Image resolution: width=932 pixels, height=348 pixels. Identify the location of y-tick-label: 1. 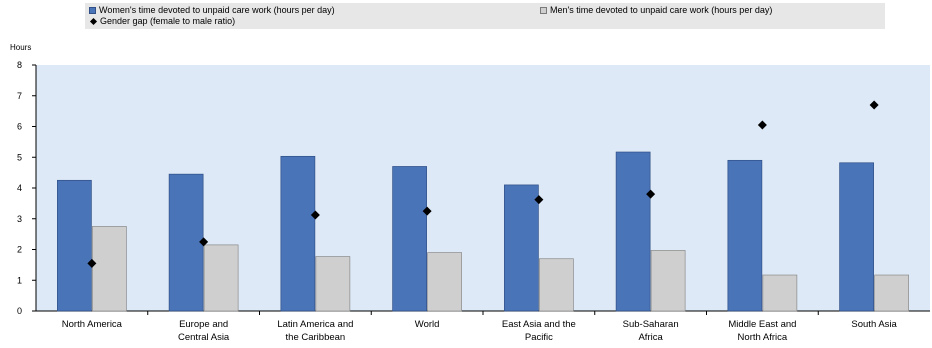
(19, 280).